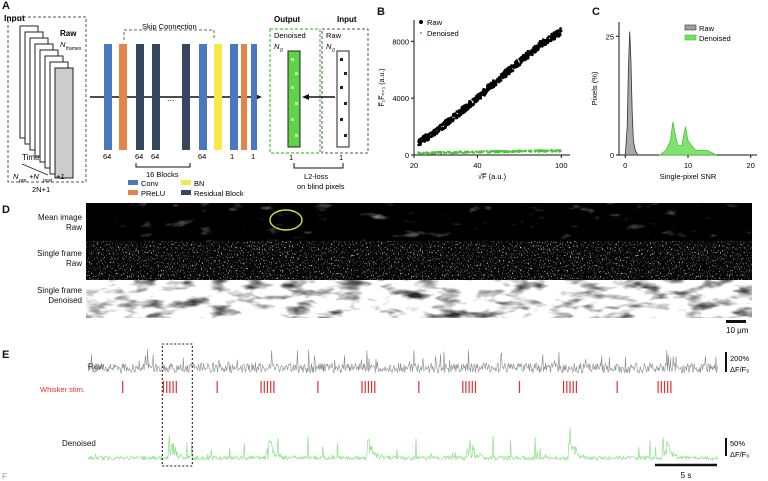 Image resolution: width=768 pixels, height=481 pixels. Describe the element at coordinates (739, 369) in the screenshot. I see `raw-scale-unit: ΔF/F₀` at that location.